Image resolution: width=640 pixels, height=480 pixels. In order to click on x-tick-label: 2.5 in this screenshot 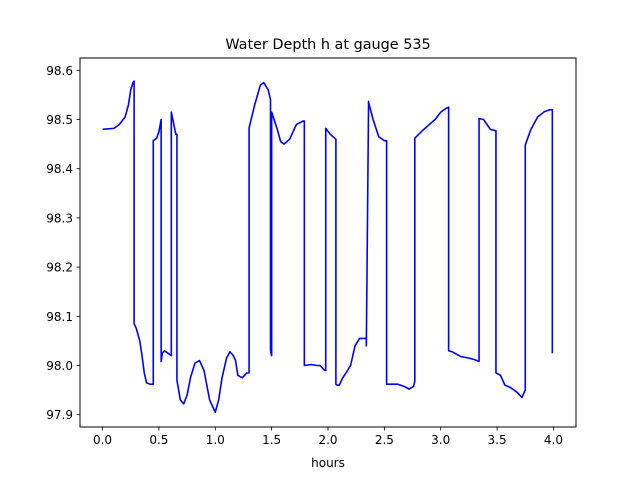, I will do `click(384, 440)`.